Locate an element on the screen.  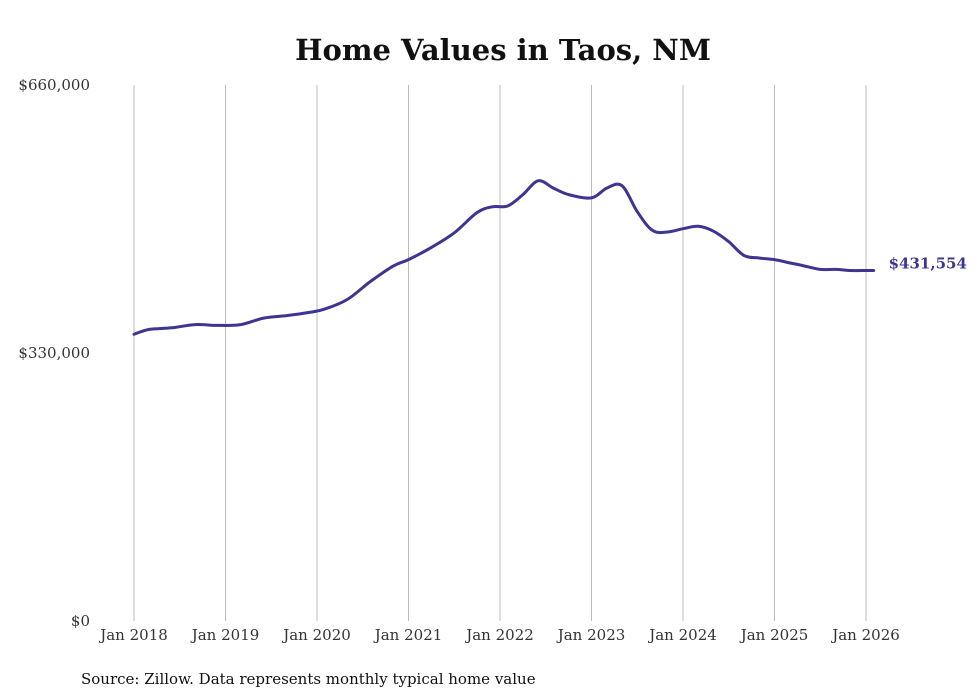
x-tick-label: Jan 2021 is located at coordinates (408, 635).